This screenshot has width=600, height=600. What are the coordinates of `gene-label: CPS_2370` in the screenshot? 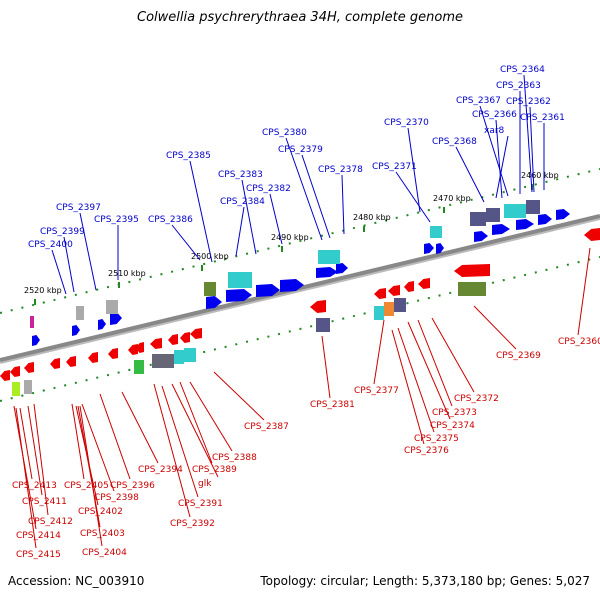 It's located at (406, 123).